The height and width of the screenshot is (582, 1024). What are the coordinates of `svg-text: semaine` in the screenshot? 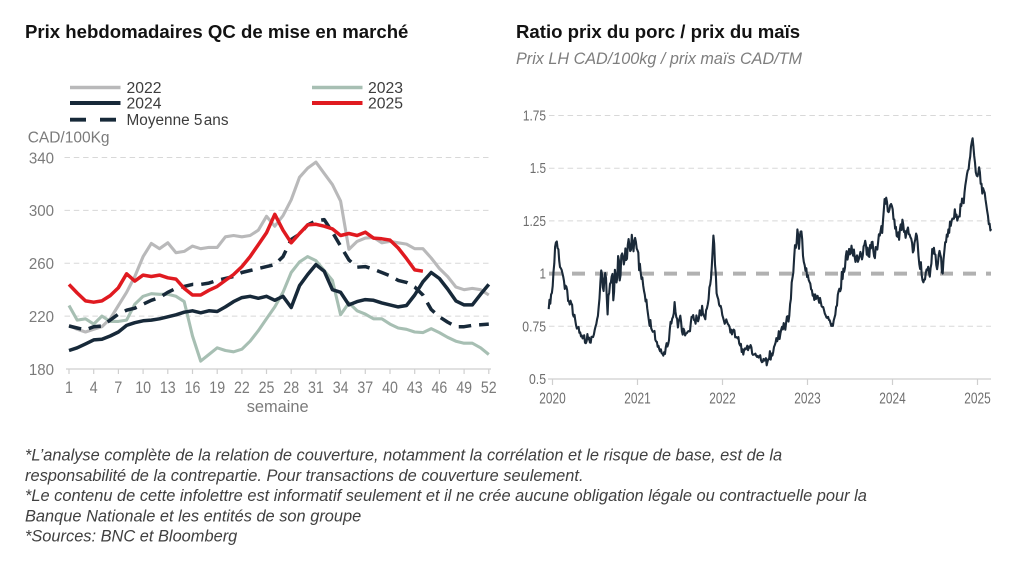 It's located at (278, 407).